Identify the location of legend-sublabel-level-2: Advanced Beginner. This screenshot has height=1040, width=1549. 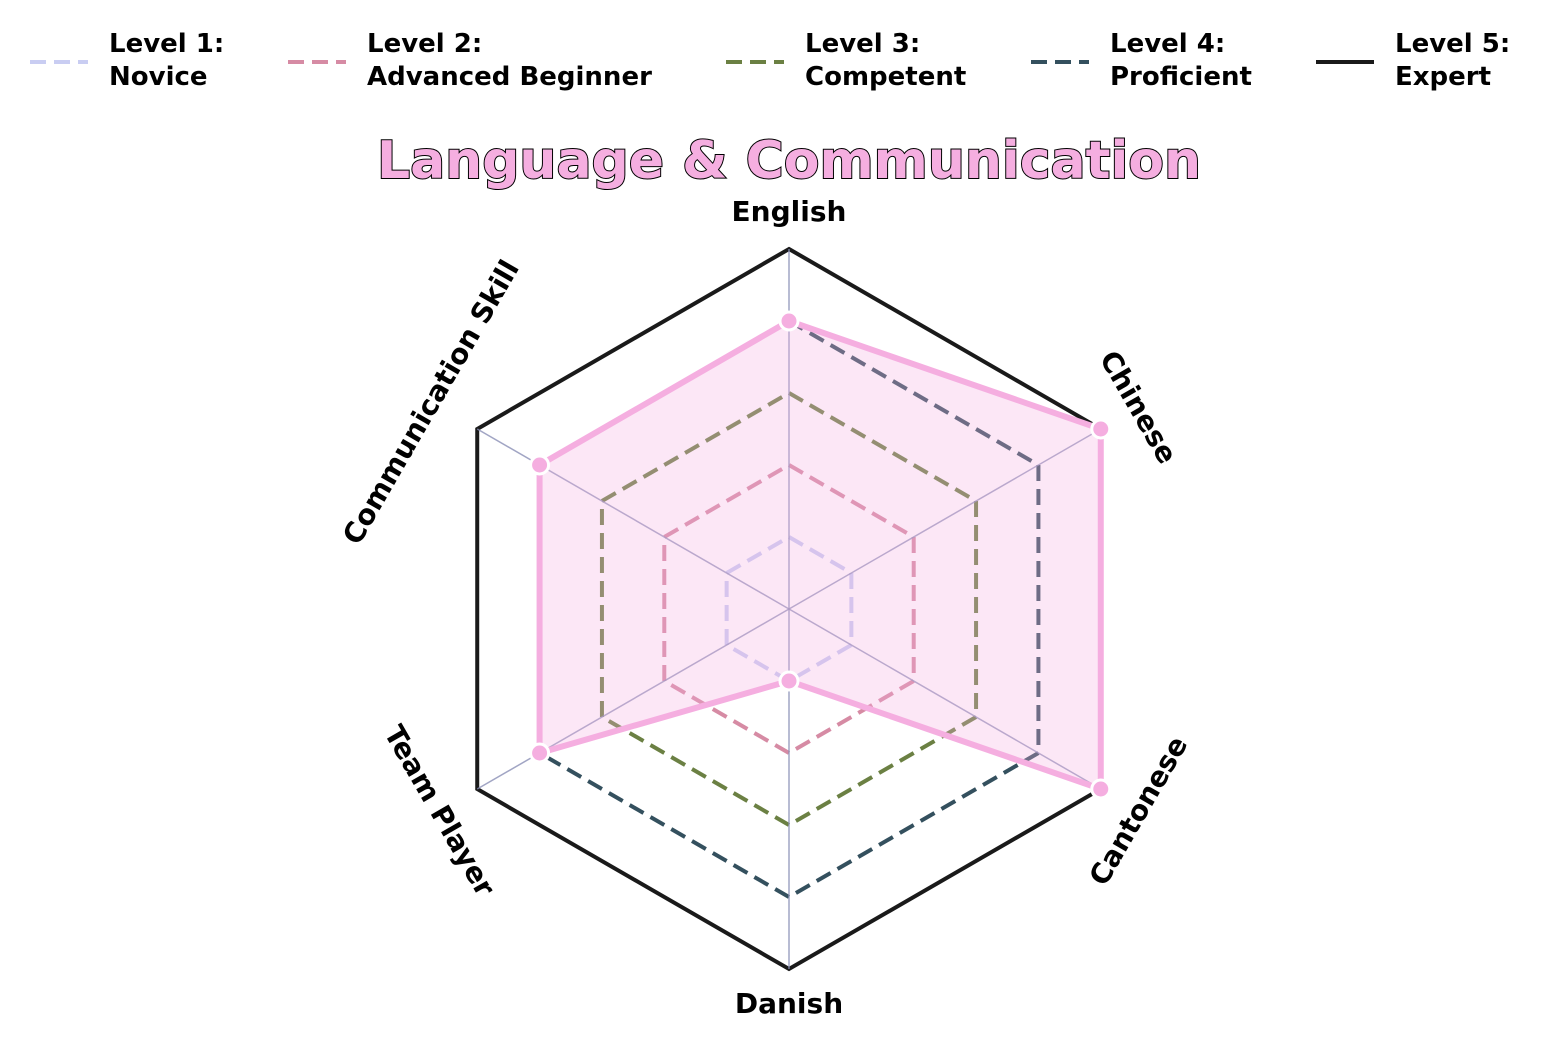
(509, 77).